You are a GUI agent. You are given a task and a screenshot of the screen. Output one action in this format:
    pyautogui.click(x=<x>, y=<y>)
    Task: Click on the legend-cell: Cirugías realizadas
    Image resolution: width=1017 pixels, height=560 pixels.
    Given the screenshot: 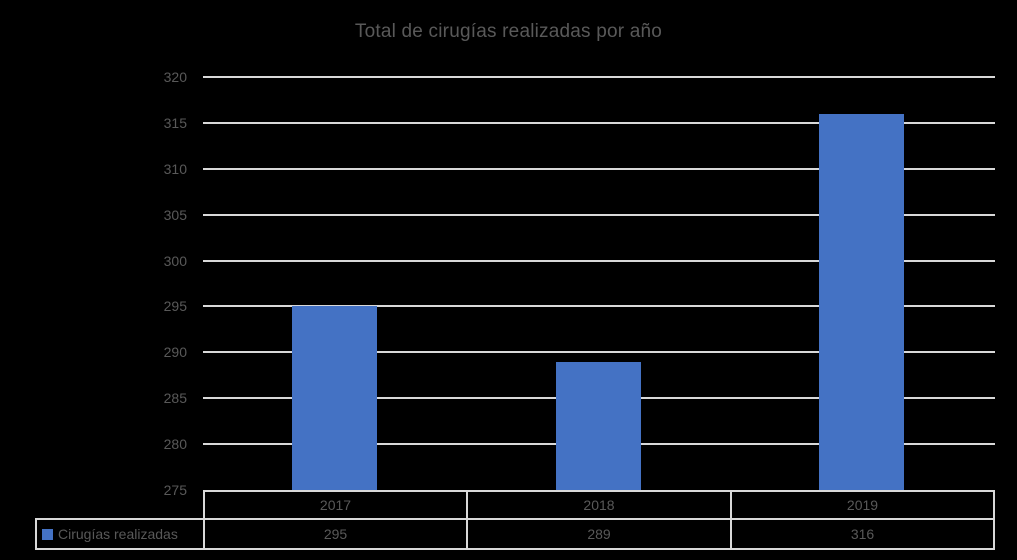 What is the action you would take?
    pyautogui.click(x=120, y=534)
    